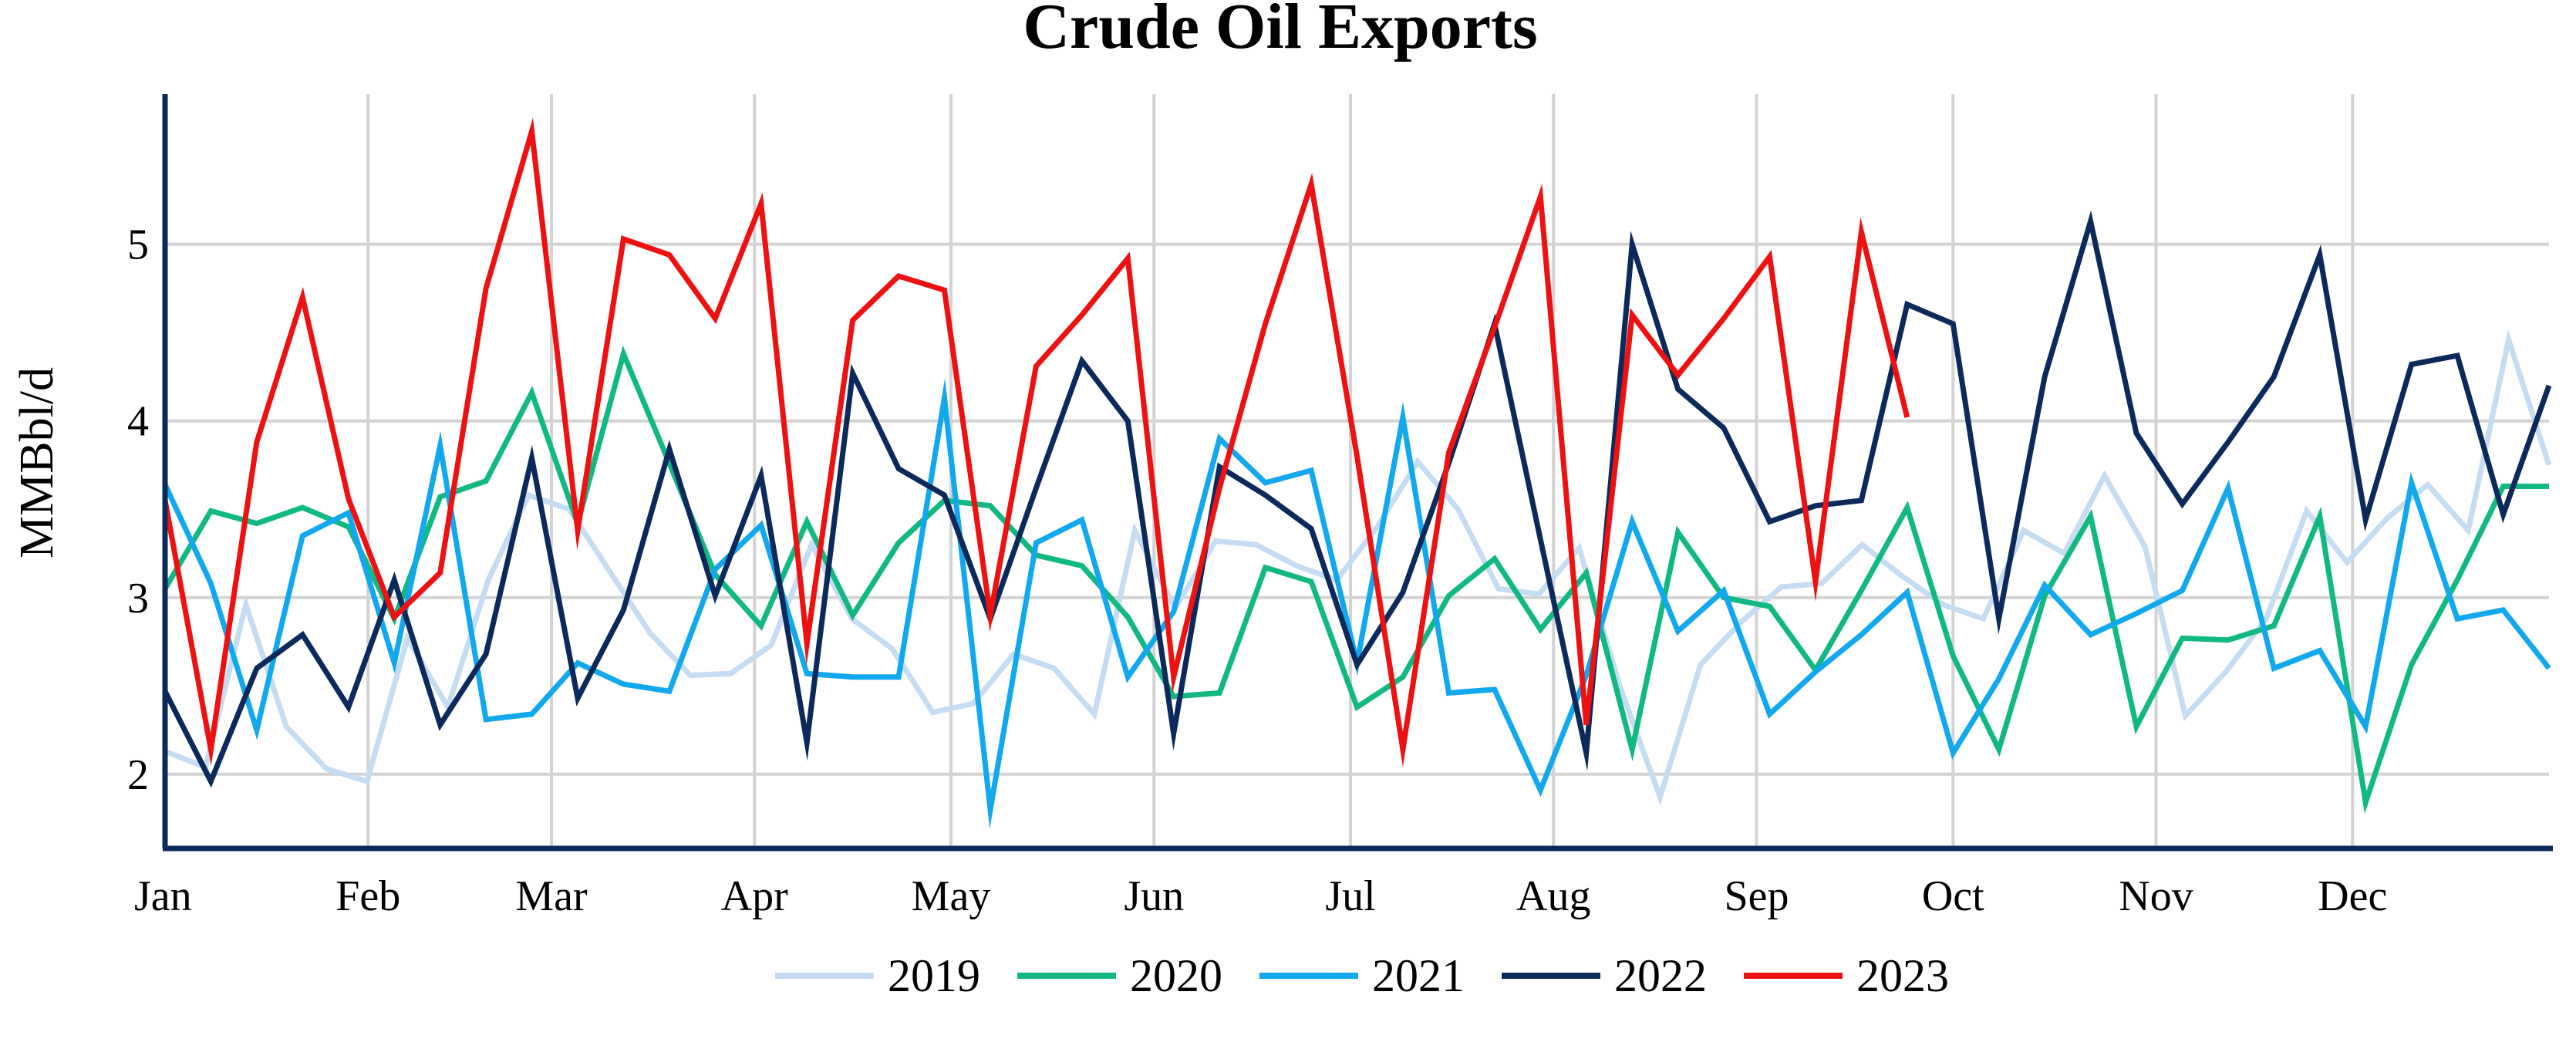  I want to click on x-tick-label: Mar, so click(551, 896).